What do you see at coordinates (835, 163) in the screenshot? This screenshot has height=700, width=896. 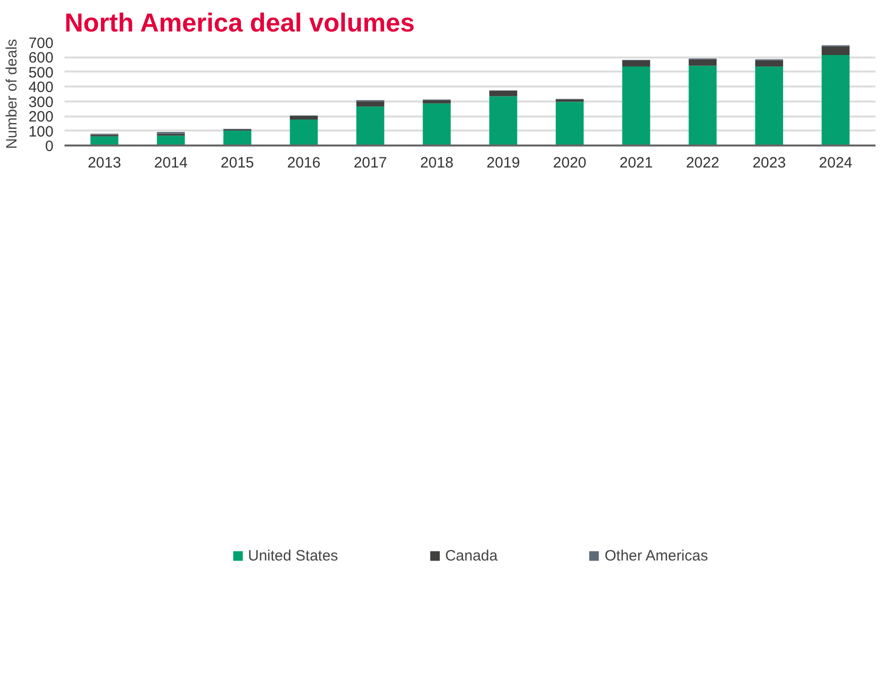 I see `x-tick-label: 2024` at bounding box center [835, 163].